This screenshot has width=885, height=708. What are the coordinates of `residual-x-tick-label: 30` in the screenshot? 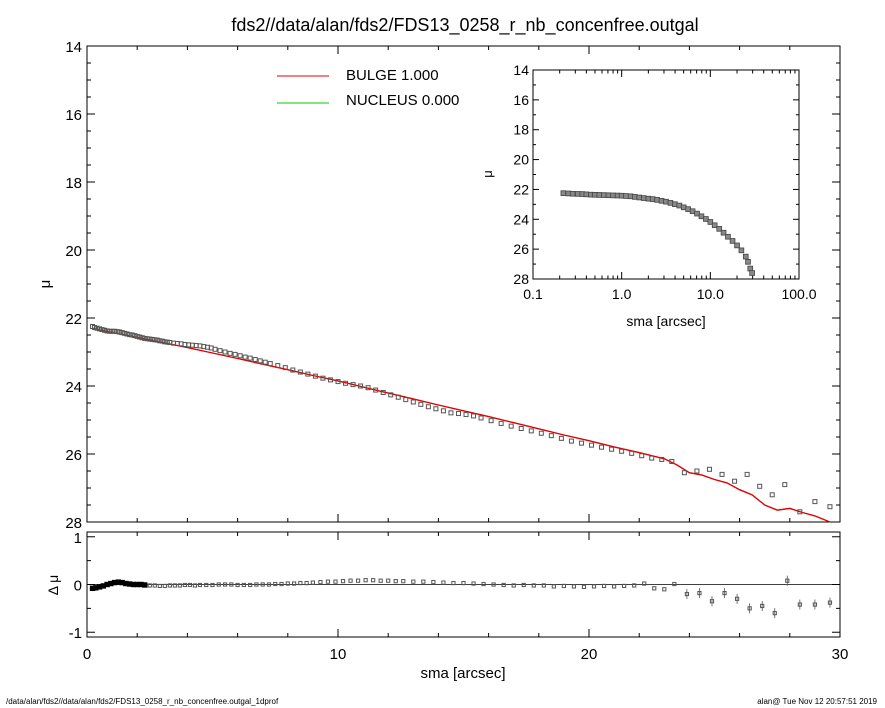 It's located at (840, 654).